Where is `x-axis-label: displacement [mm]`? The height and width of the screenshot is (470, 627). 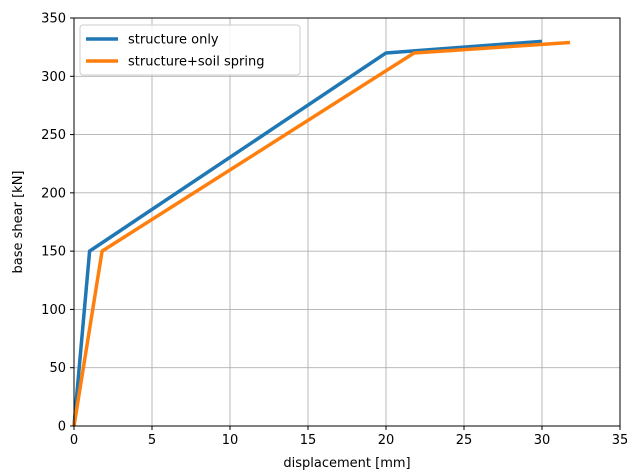
x-axis-label: displacement [mm] is located at coordinates (346, 463).